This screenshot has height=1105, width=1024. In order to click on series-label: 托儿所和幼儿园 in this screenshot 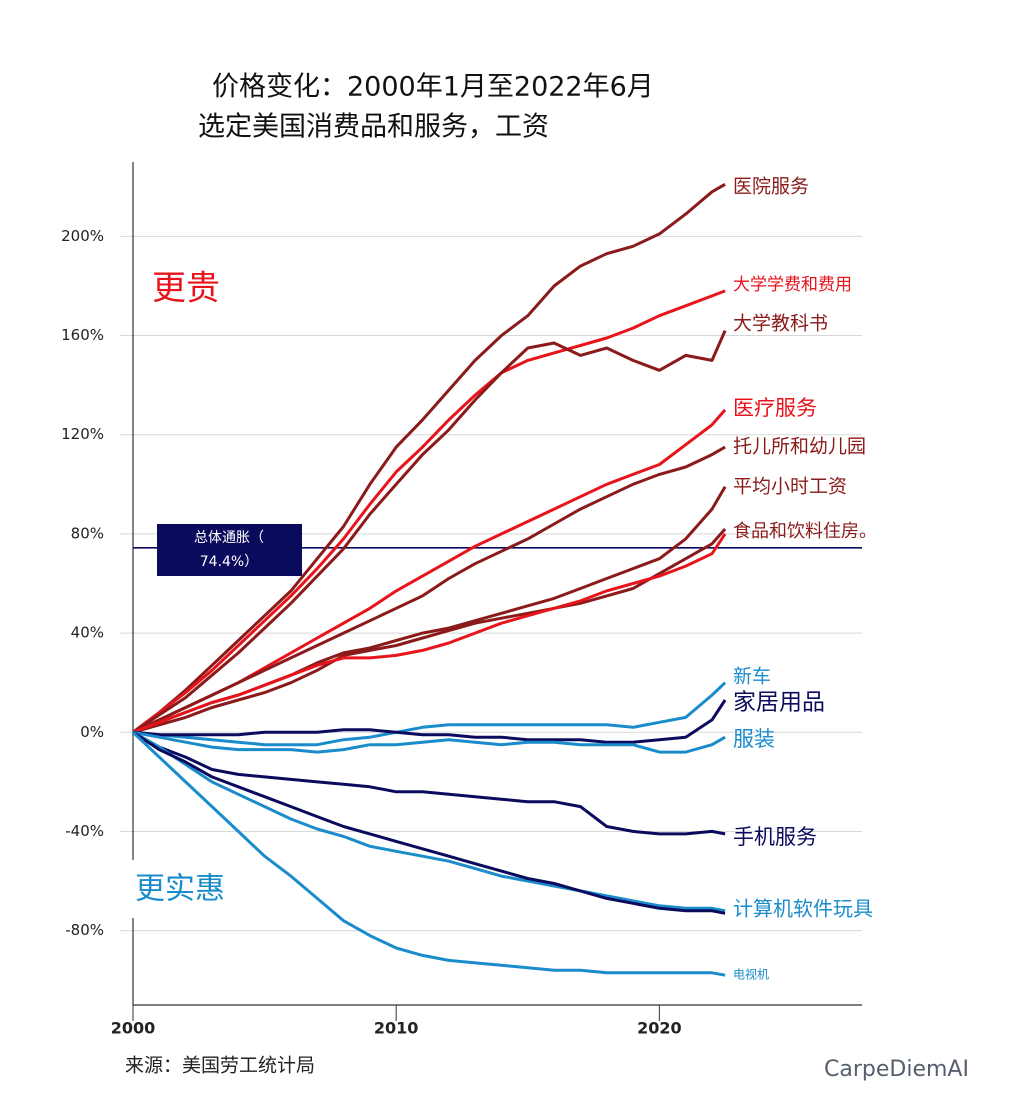, I will do `click(799, 447)`.